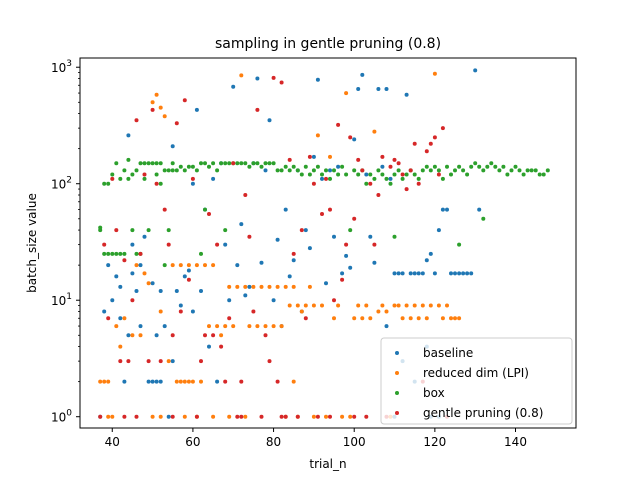  Describe the element at coordinates (397, 413) in the screenshot. I see `legend-marker` at that location.